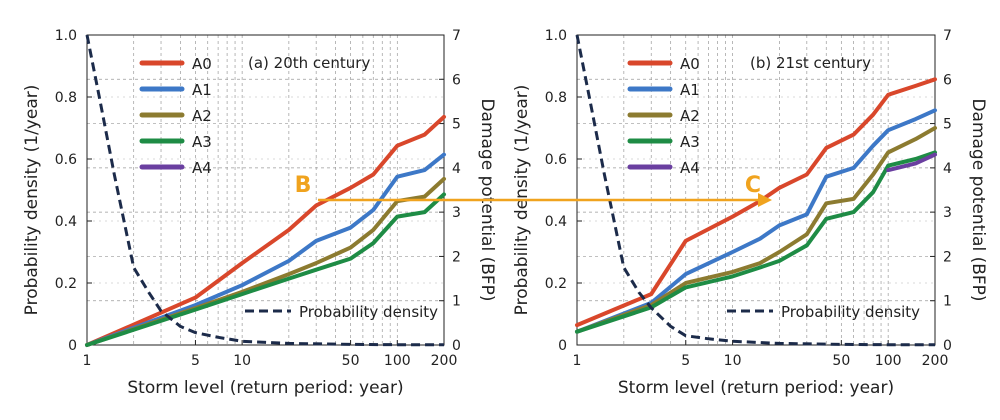 The height and width of the screenshot is (420, 1000). What do you see at coordinates (753, 185) in the screenshot?
I see `annotation-c: C` at bounding box center [753, 185].